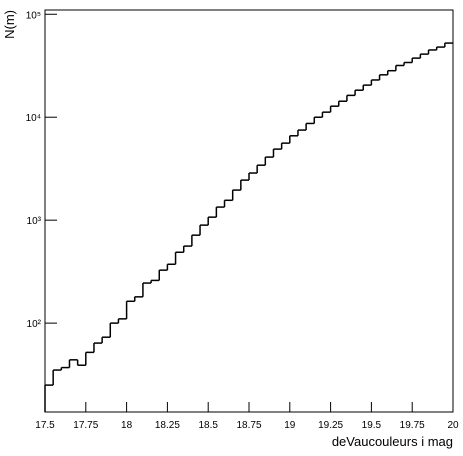 This screenshot has width=463, height=456. I want to click on y-tick-label: 10², so click(34, 324).